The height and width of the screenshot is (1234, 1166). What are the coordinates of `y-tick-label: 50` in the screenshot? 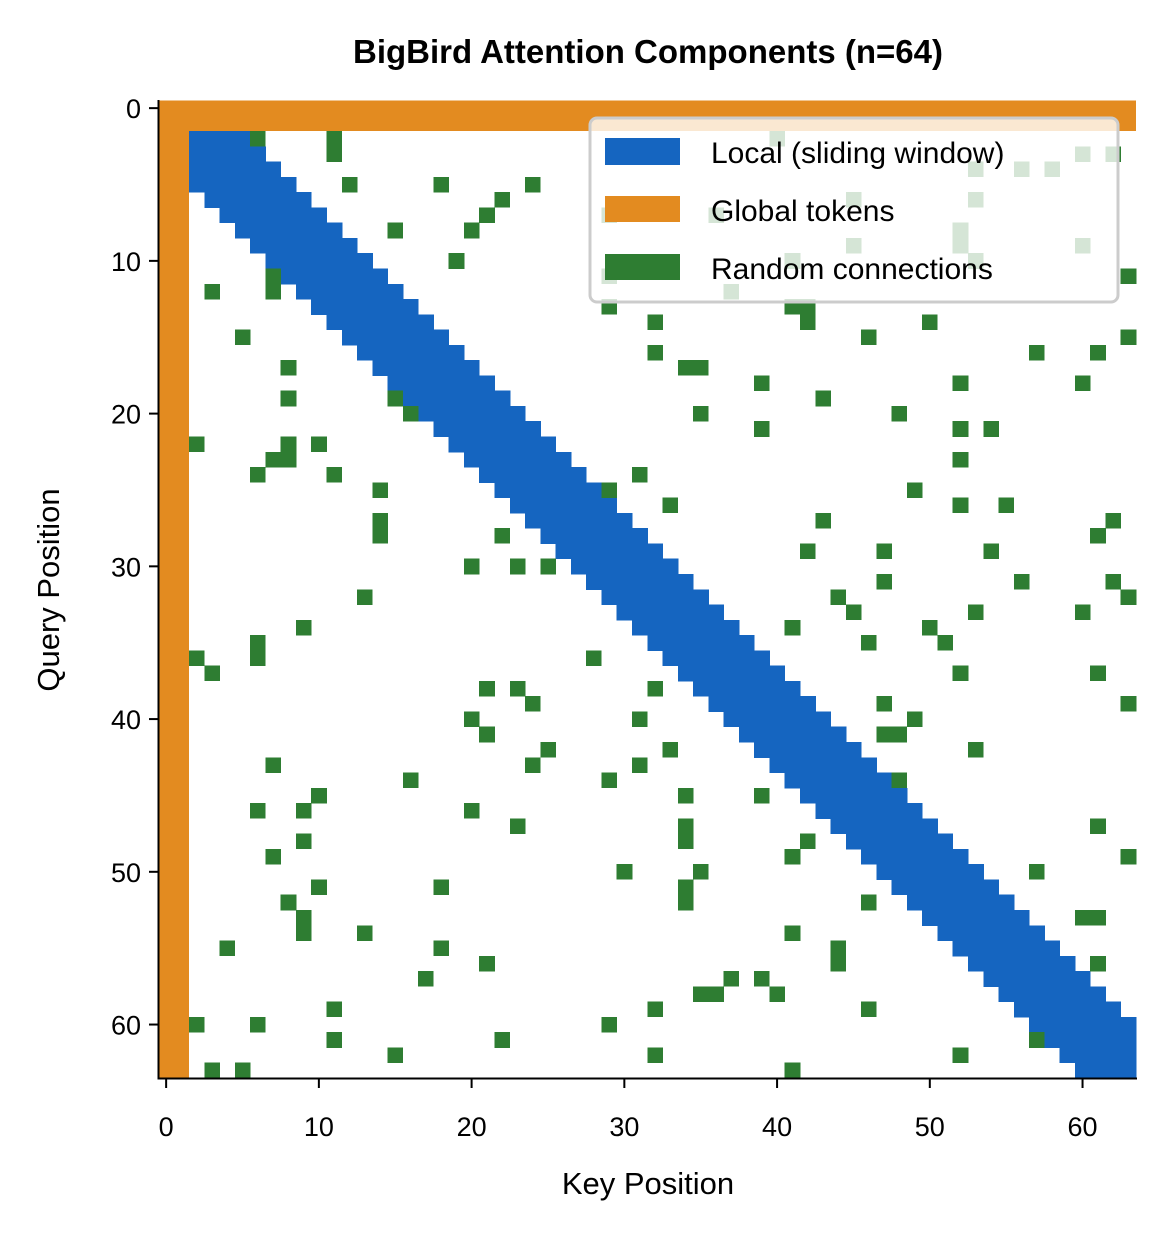 It's located at (126, 873).